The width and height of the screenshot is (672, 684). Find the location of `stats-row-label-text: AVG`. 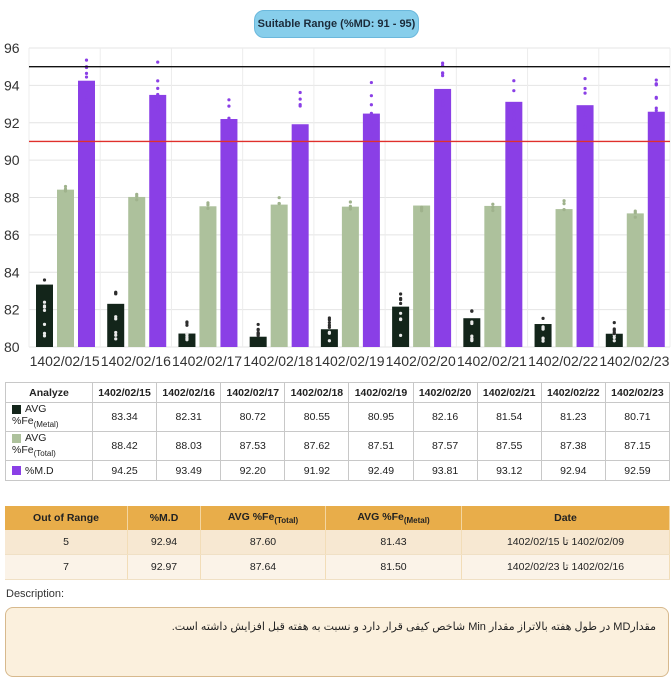

stats-row-label-text: AVG is located at coordinates (36, 409).